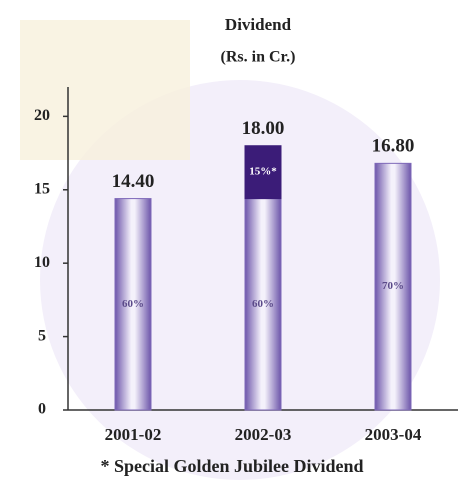 The height and width of the screenshot is (488, 461). I want to click on x-tick-label: 2002-03, so click(263, 434).